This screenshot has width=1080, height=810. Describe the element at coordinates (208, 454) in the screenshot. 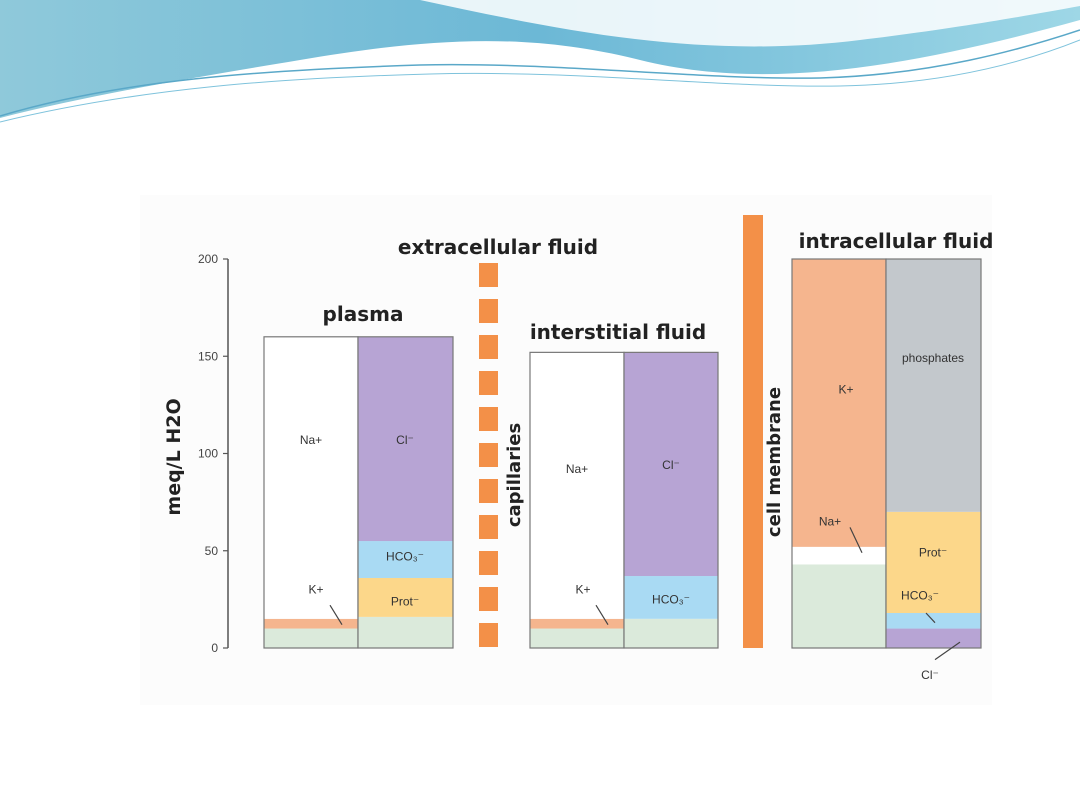

I see `y-tick-label: 100` at that location.